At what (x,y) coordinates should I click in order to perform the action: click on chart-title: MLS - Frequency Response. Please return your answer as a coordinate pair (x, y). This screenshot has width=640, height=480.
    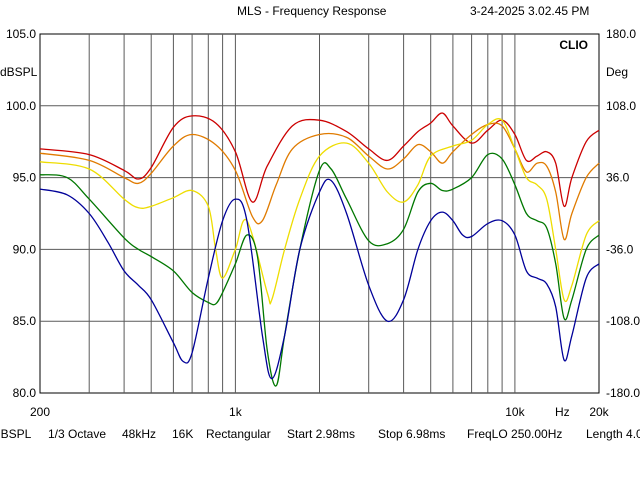
    Looking at the image, I should click on (312, 11).